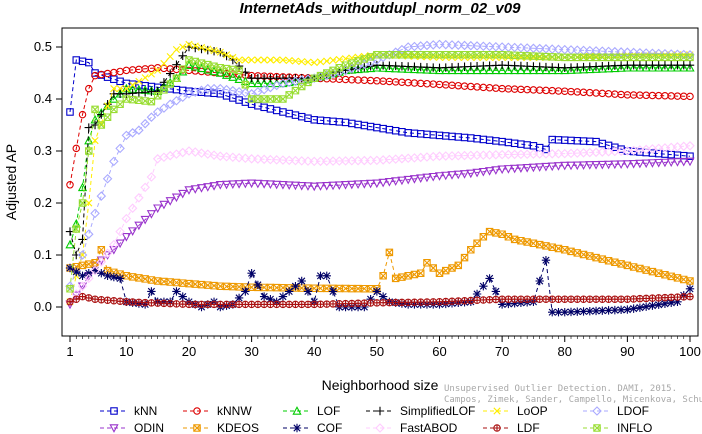  I want to click on legend-label: LOF, so click(328, 411).